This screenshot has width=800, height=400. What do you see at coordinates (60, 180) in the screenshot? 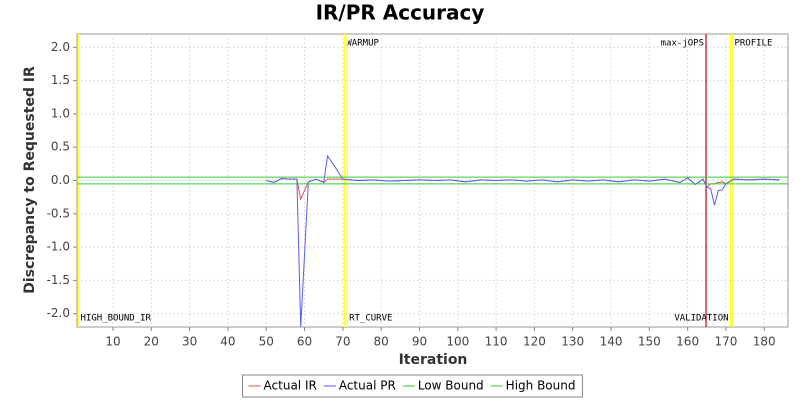
I see `y-tick-label: 0.0` at bounding box center [60, 180].